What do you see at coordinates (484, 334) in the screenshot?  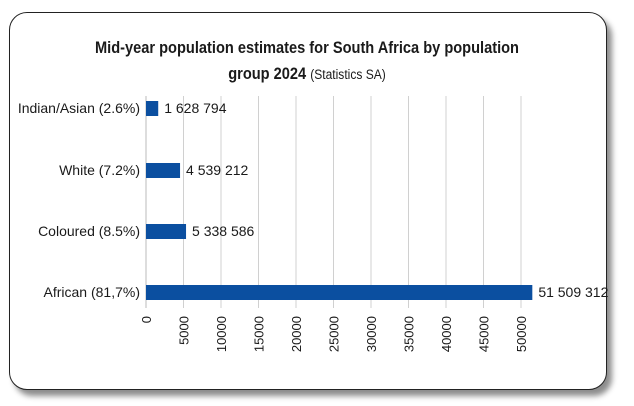 I see `x-tick-label: 45000` at bounding box center [484, 334].